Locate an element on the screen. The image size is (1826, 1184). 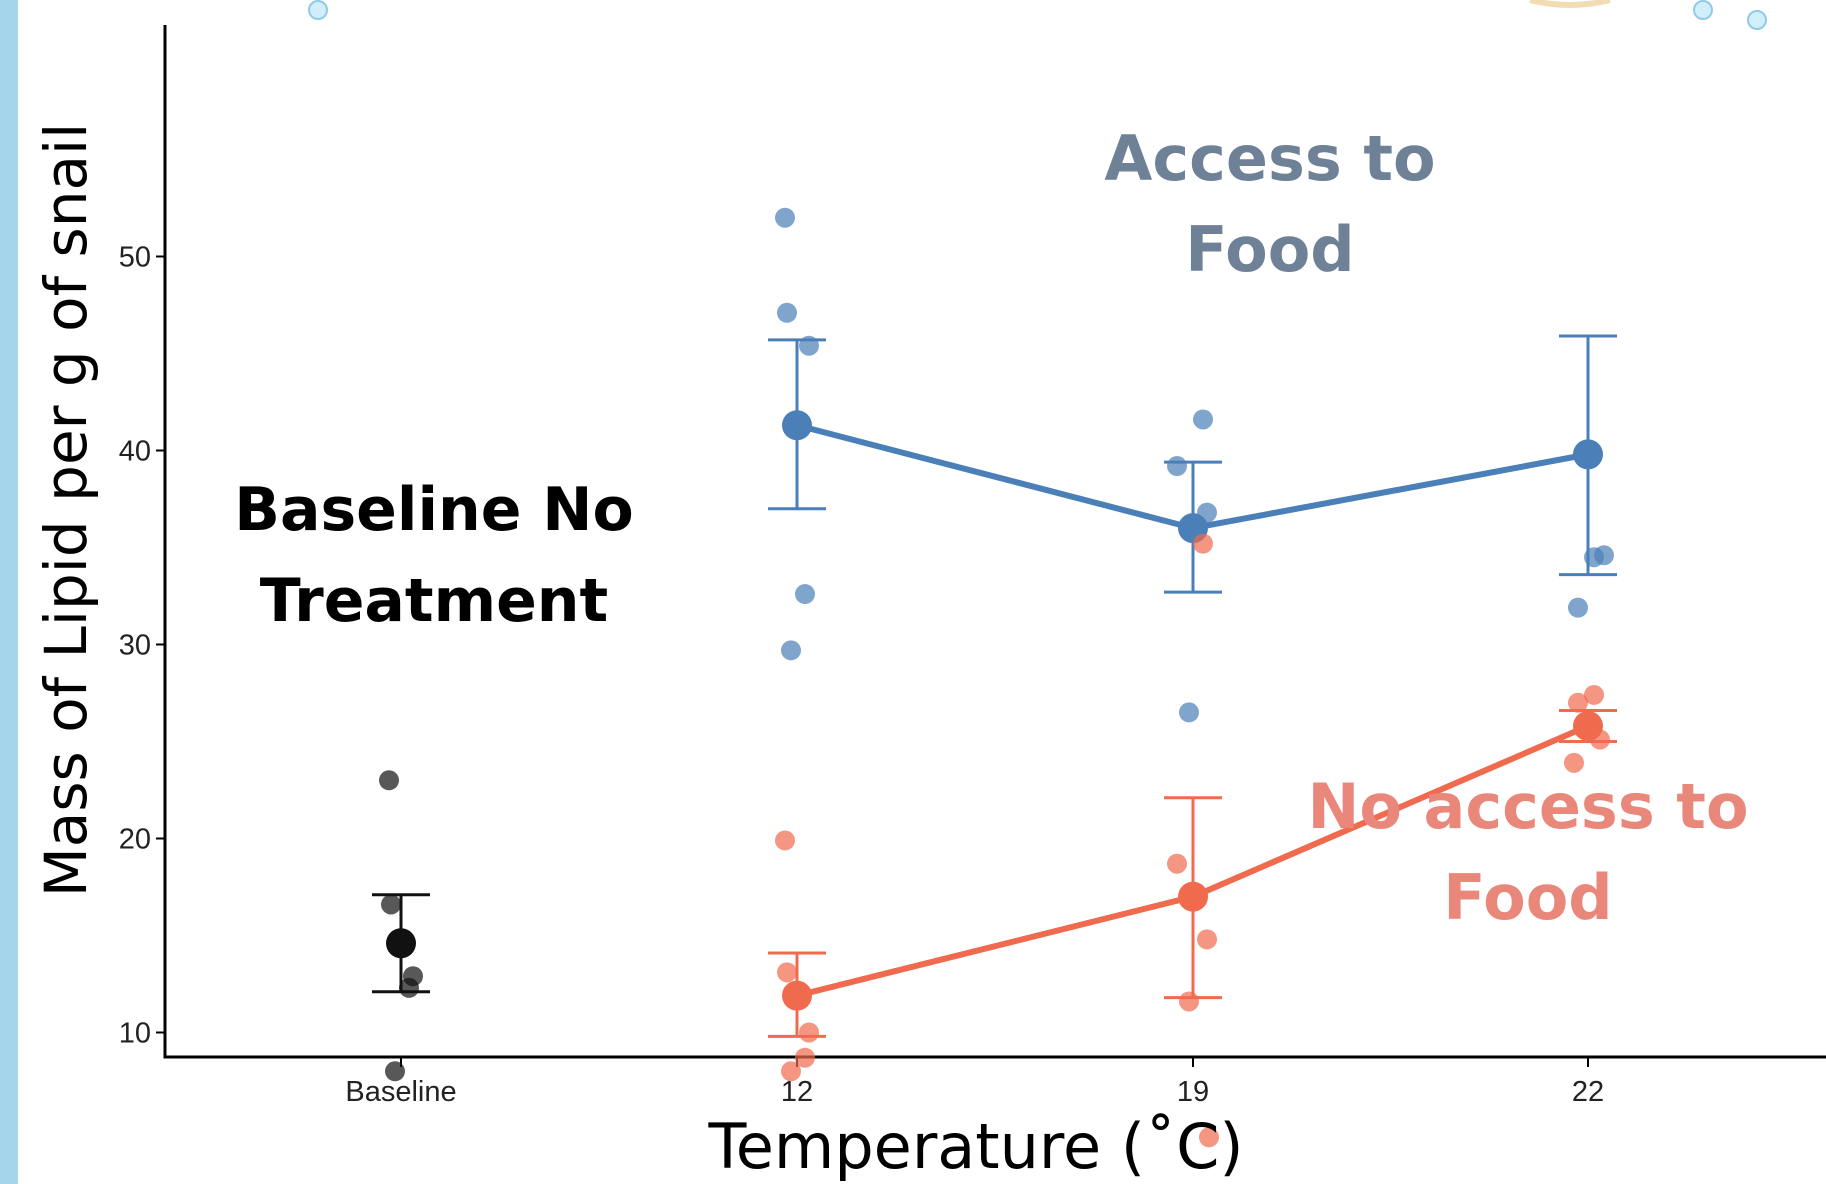
y-tick-label: 50 is located at coordinates (135, 258).